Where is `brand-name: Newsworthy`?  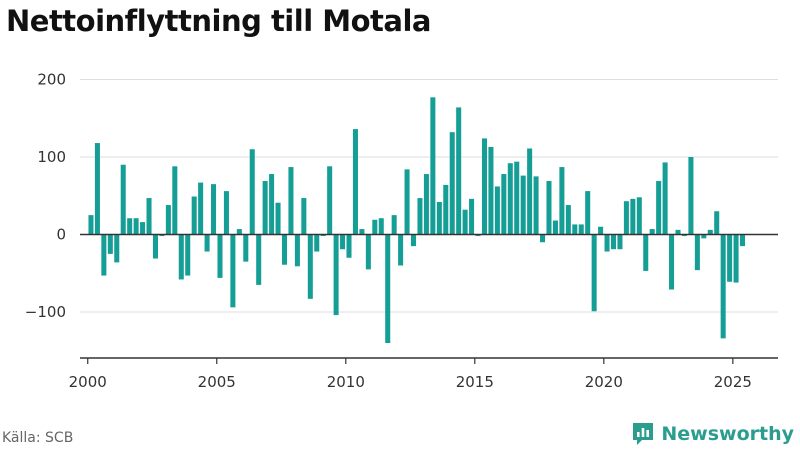 brand-name: Newsworthy is located at coordinates (727, 434).